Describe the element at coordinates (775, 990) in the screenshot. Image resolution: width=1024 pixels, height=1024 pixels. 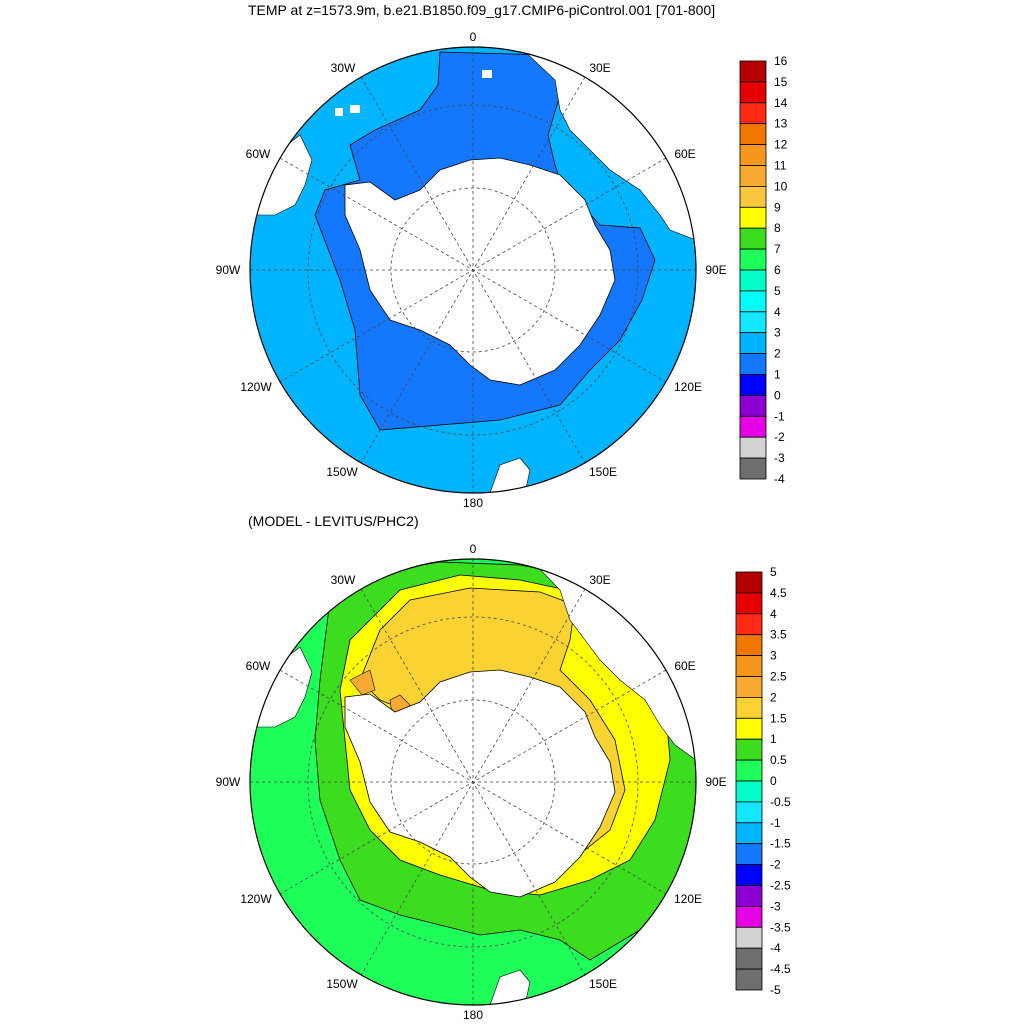
I see `bottom-colorbar-tick-label: -5` at that location.